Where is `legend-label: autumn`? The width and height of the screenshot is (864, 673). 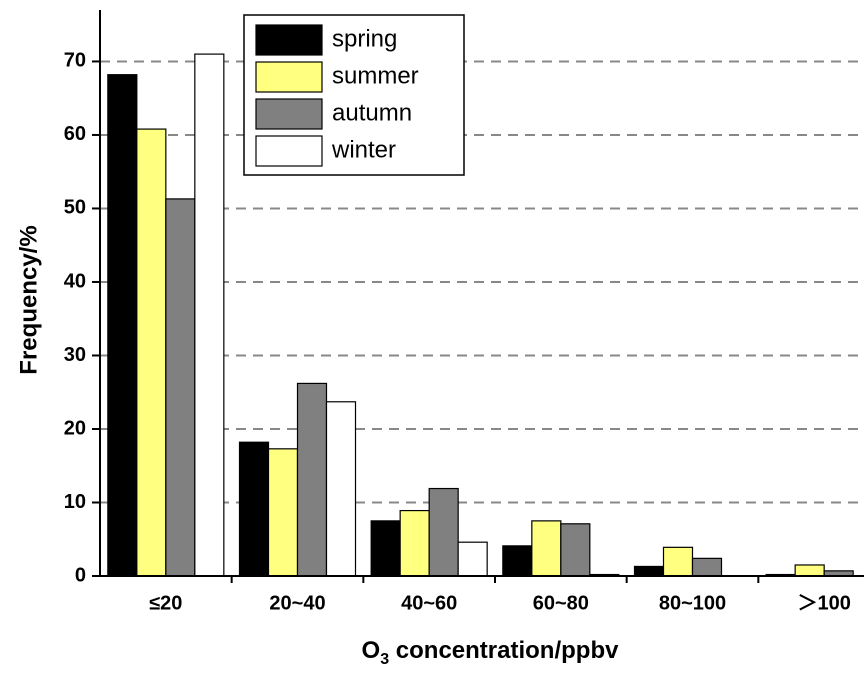 legend-label: autumn is located at coordinates (372, 112).